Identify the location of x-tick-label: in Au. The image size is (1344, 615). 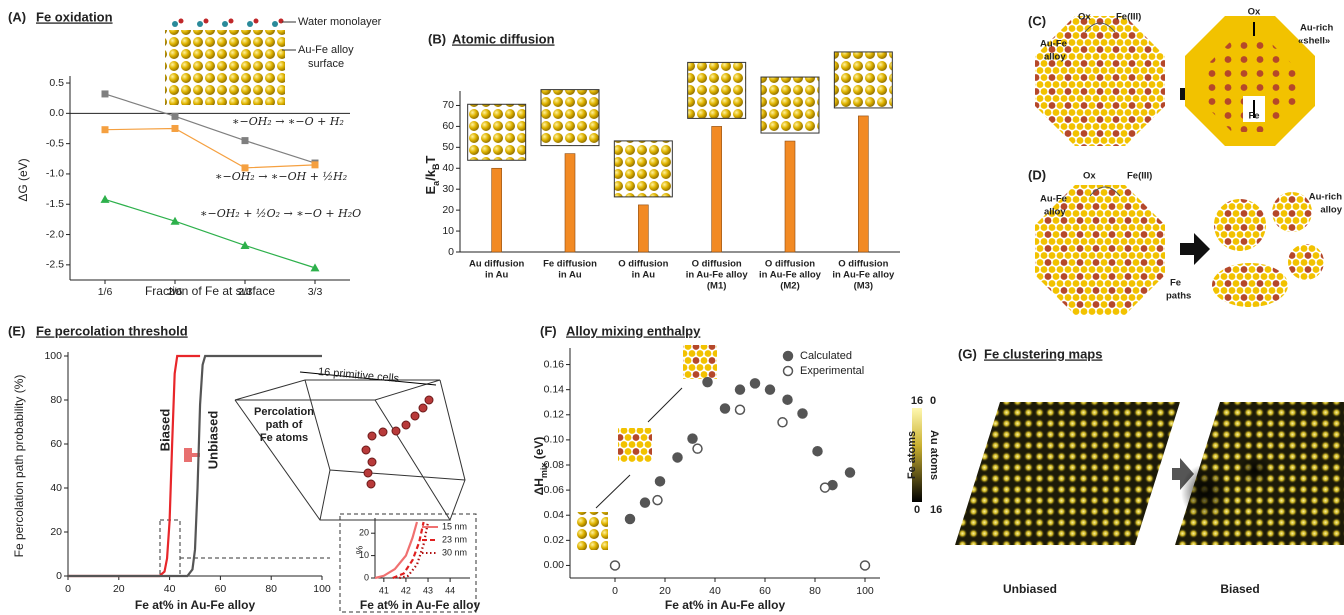
(570, 275).